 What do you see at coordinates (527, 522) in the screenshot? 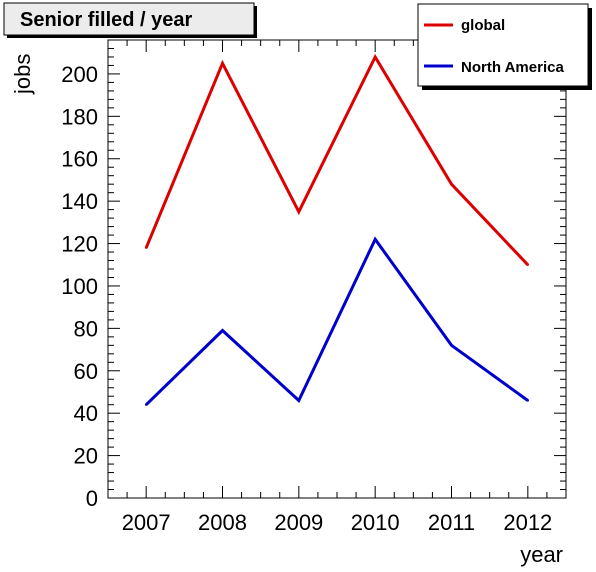
I see `x-tick-label: 2012` at bounding box center [527, 522].